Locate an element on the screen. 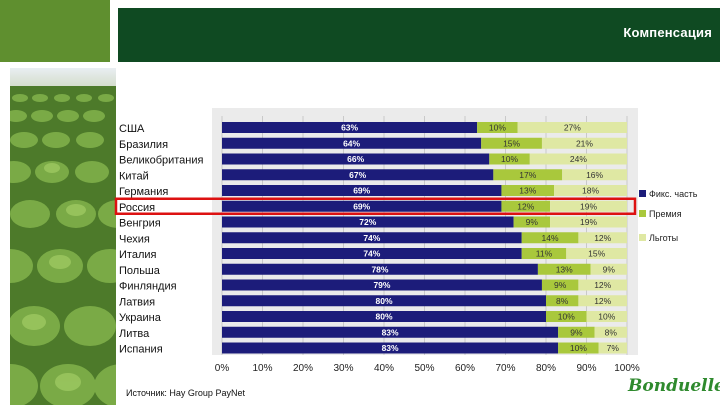 This screenshot has width=720, height=405. x-tick-label: 70% is located at coordinates (505, 368).